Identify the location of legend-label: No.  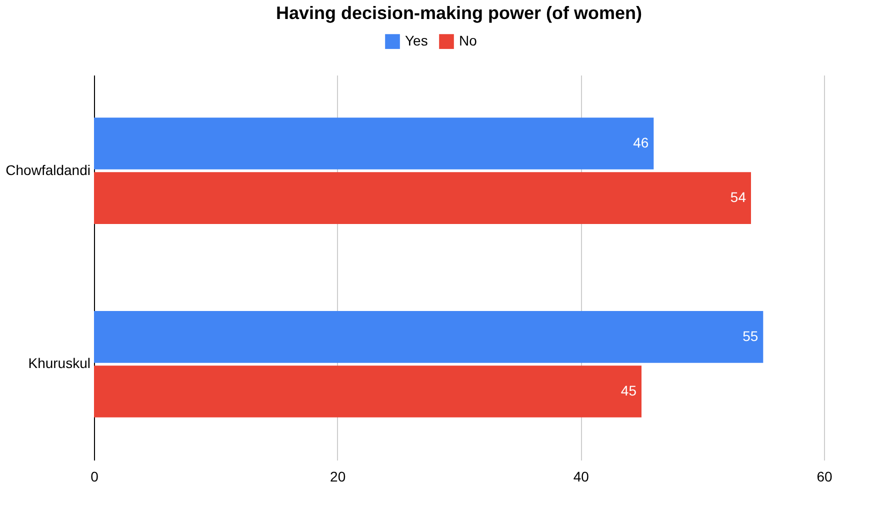
(468, 40).